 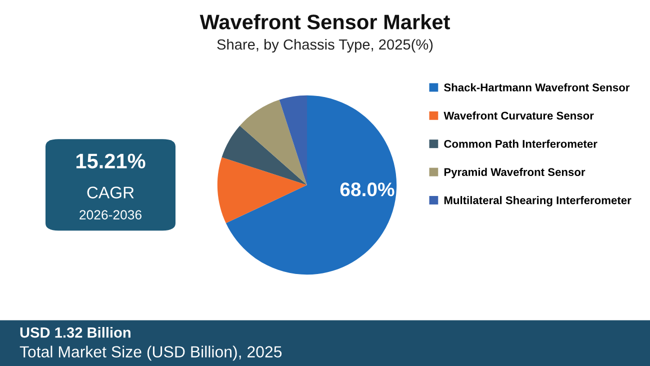 I want to click on legend-label: Common Path Interferometer, so click(x=521, y=144).